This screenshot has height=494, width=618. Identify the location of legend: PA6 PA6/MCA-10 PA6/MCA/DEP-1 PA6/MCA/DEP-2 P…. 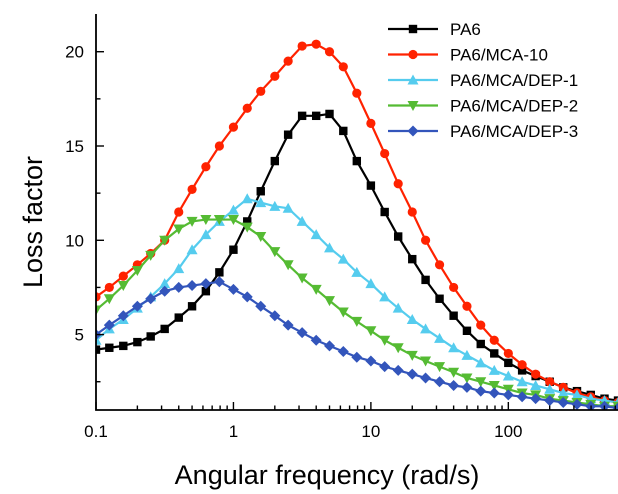
(483, 80).